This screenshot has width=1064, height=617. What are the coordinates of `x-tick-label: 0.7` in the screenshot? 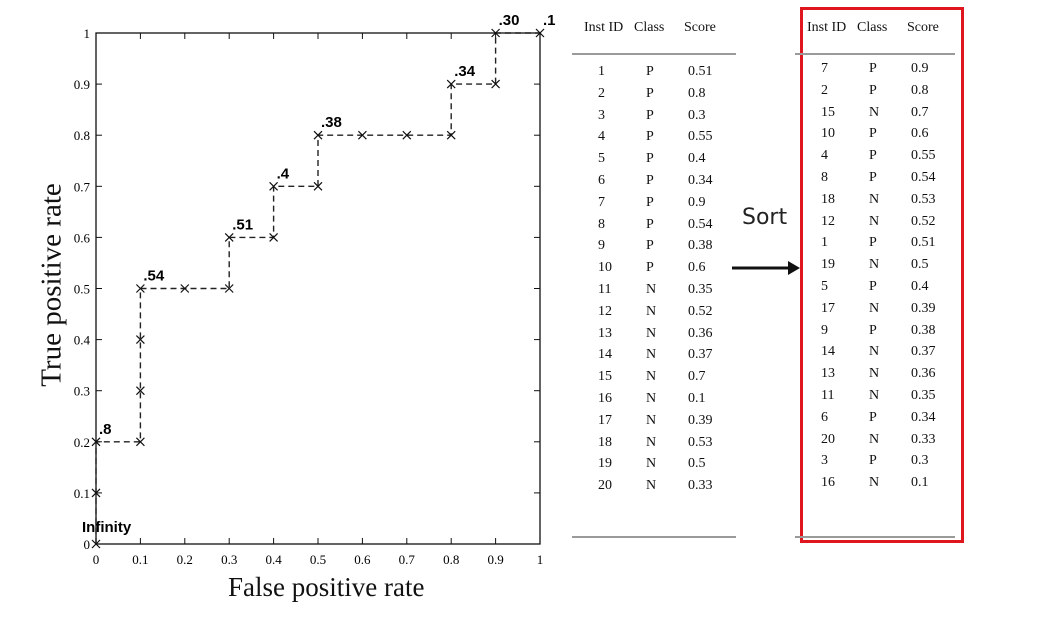 It's located at (407, 559).